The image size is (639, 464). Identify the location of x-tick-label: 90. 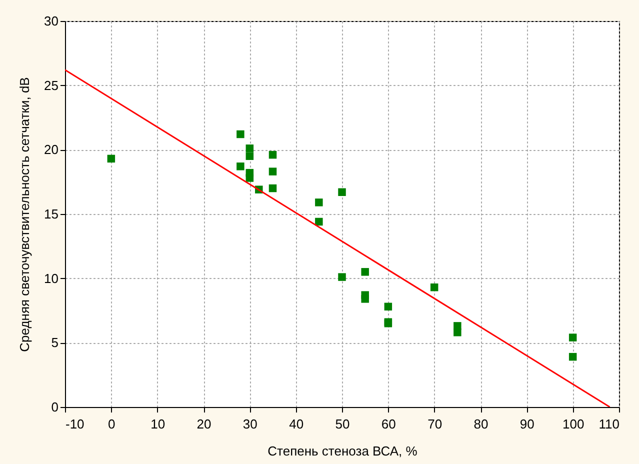
(527, 424).